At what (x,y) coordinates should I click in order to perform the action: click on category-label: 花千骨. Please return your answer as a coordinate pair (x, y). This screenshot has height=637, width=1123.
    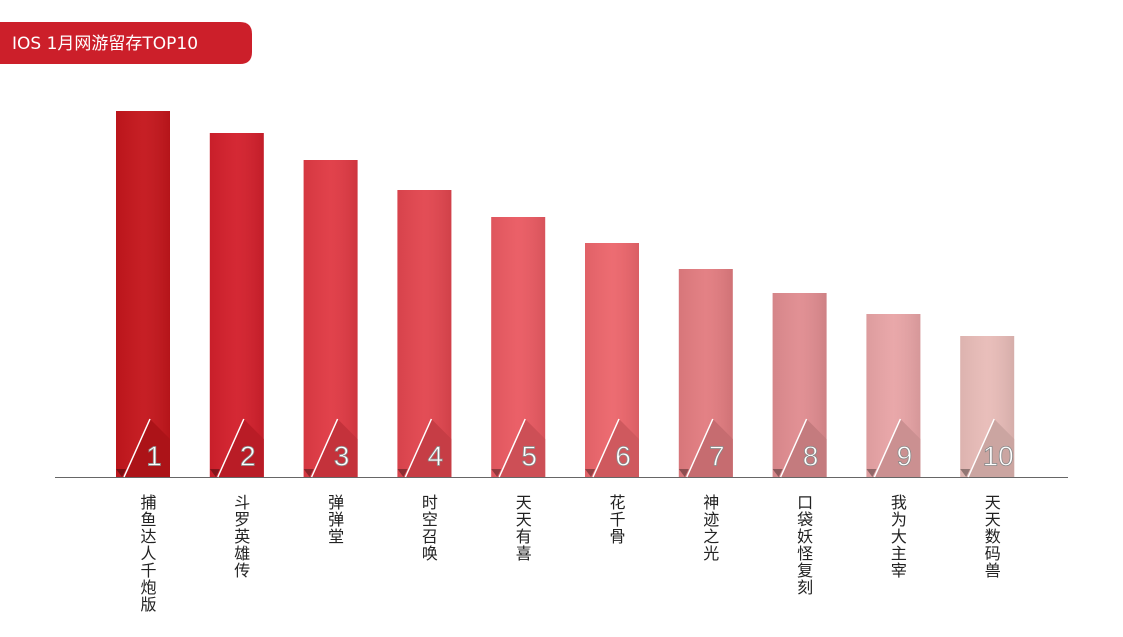
    Looking at the image, I should click on (616, 519).